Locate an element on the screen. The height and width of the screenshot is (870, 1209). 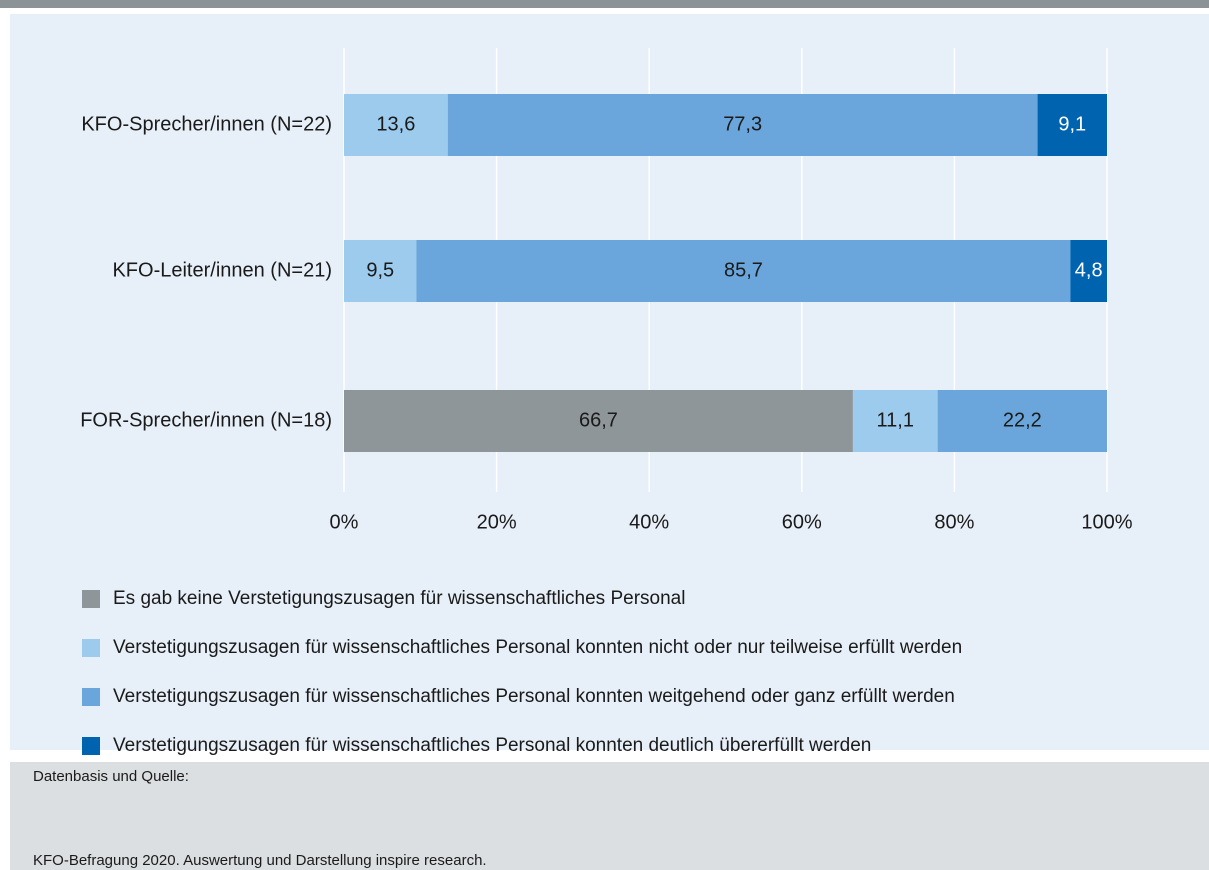
data-label: 4,8 is located at coordinates (1089, 270).